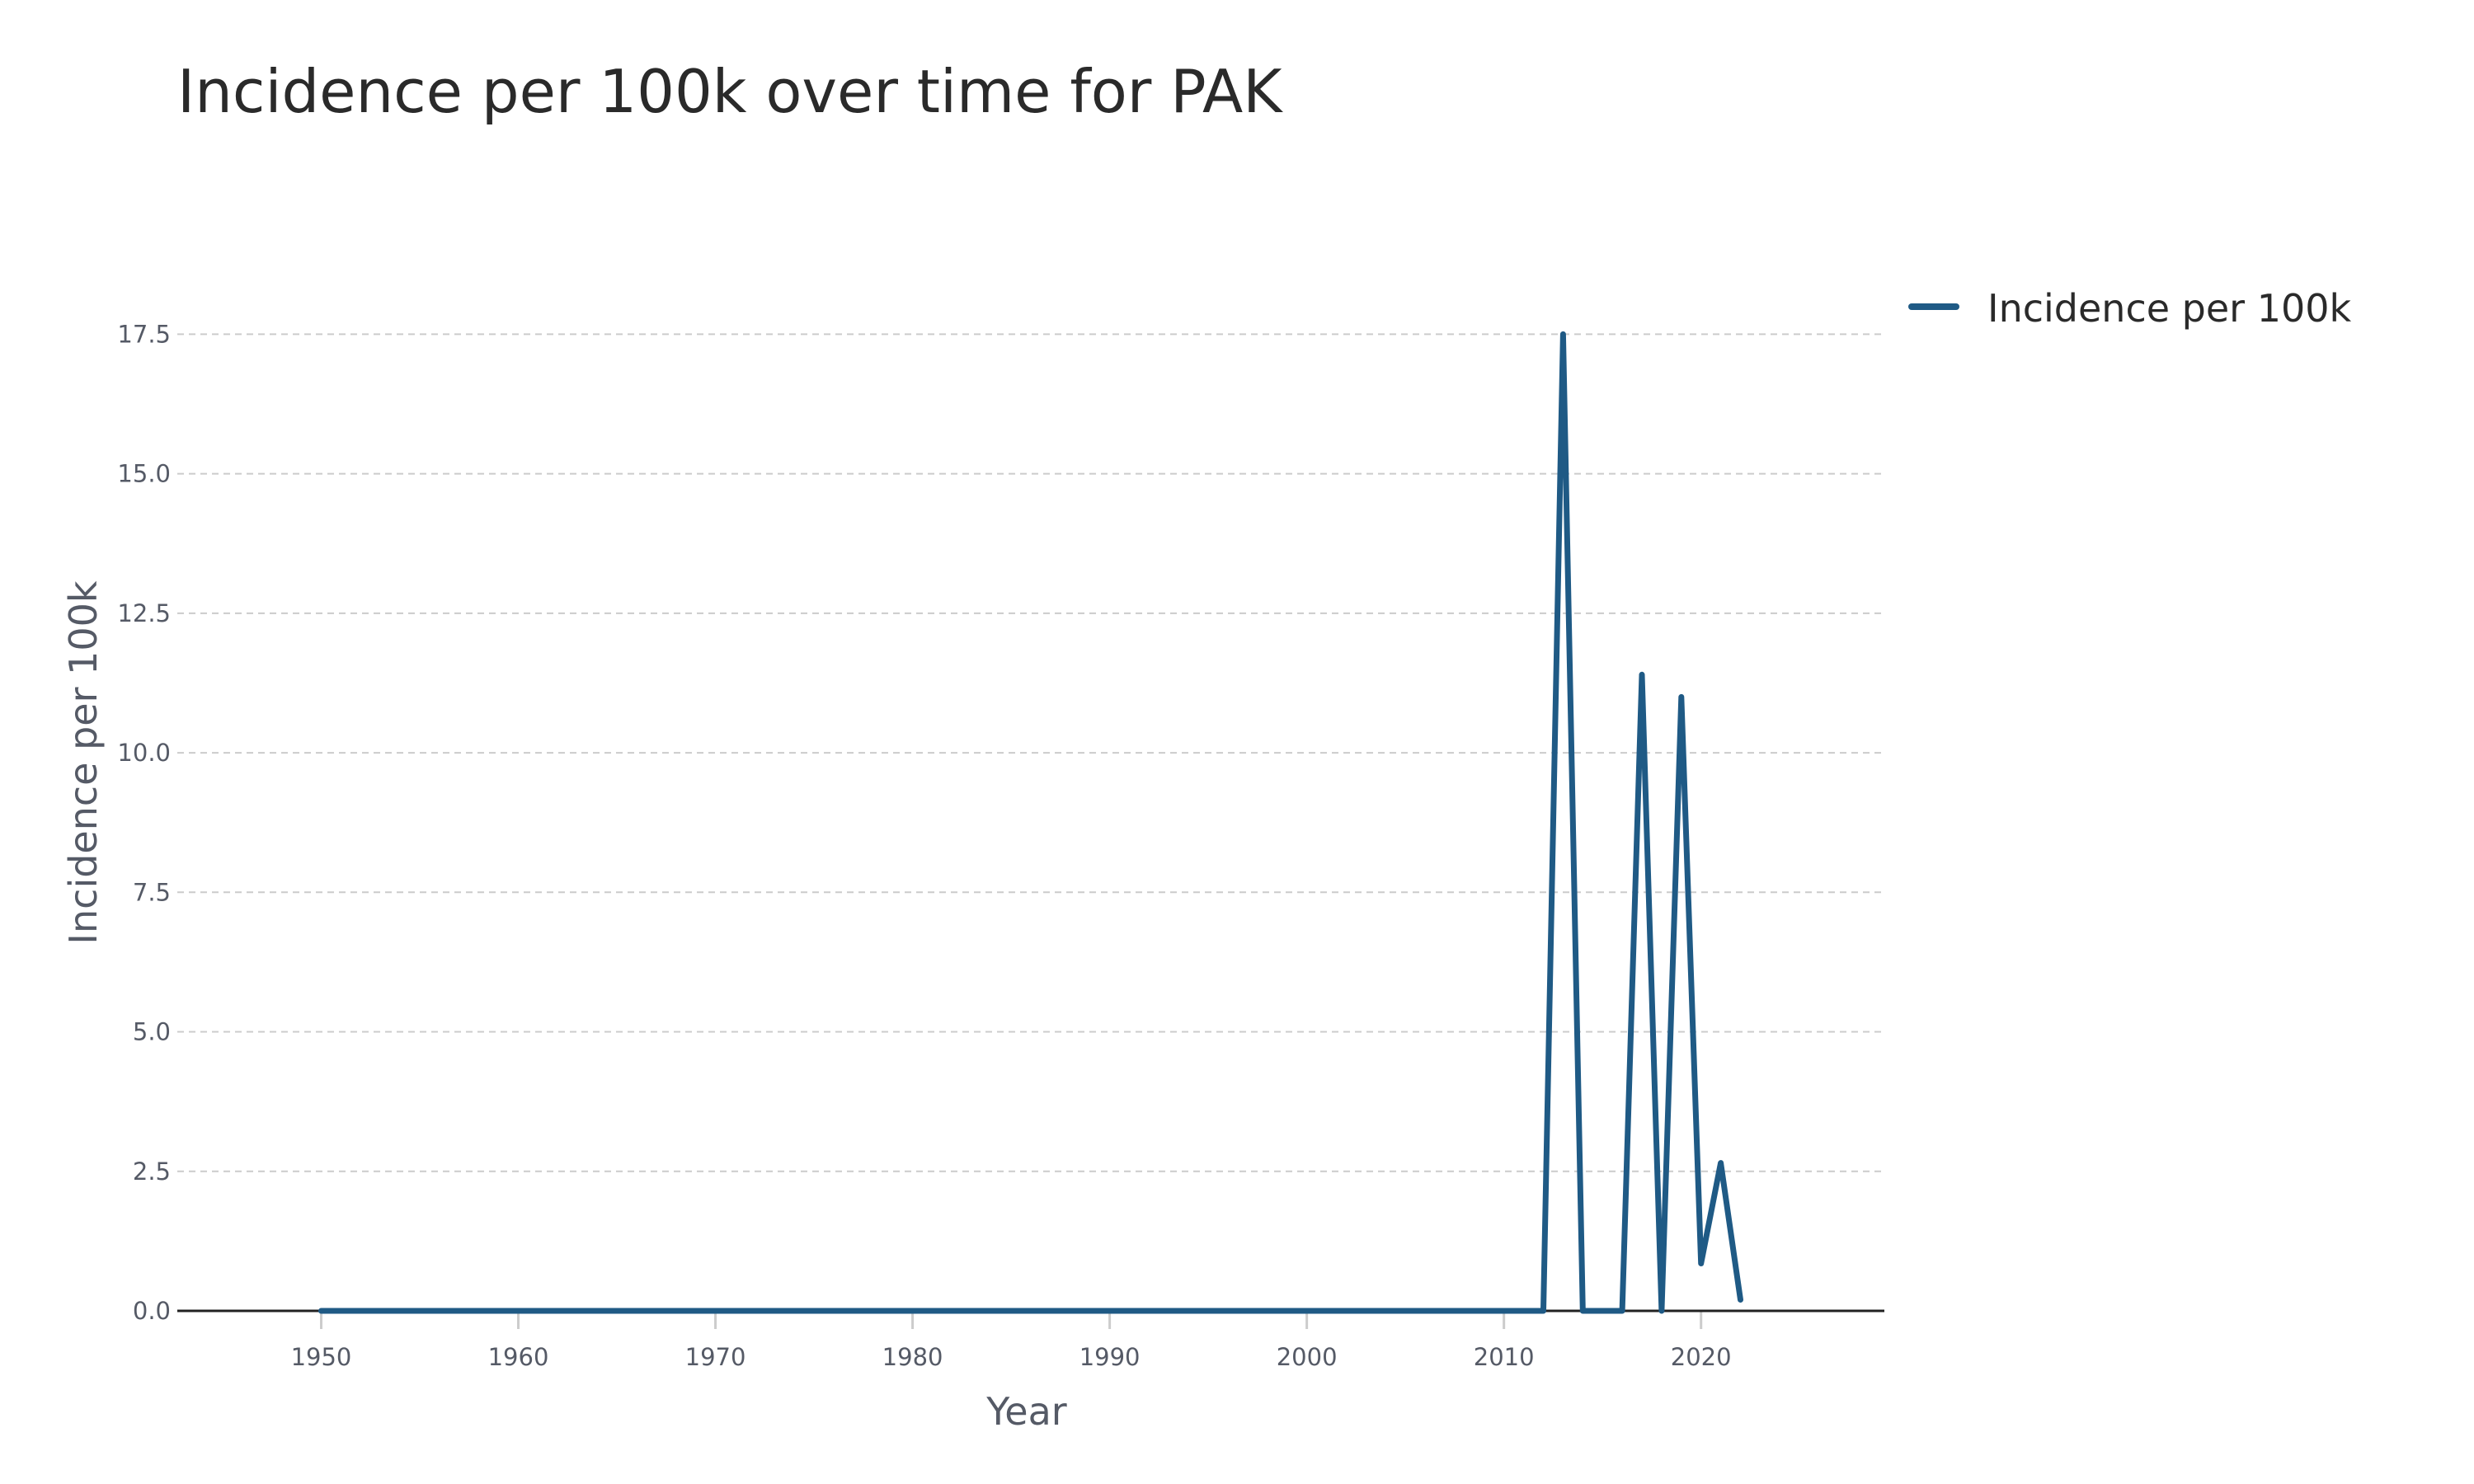  I want to click on y-tick-label: 7.5, so click(152, 892).